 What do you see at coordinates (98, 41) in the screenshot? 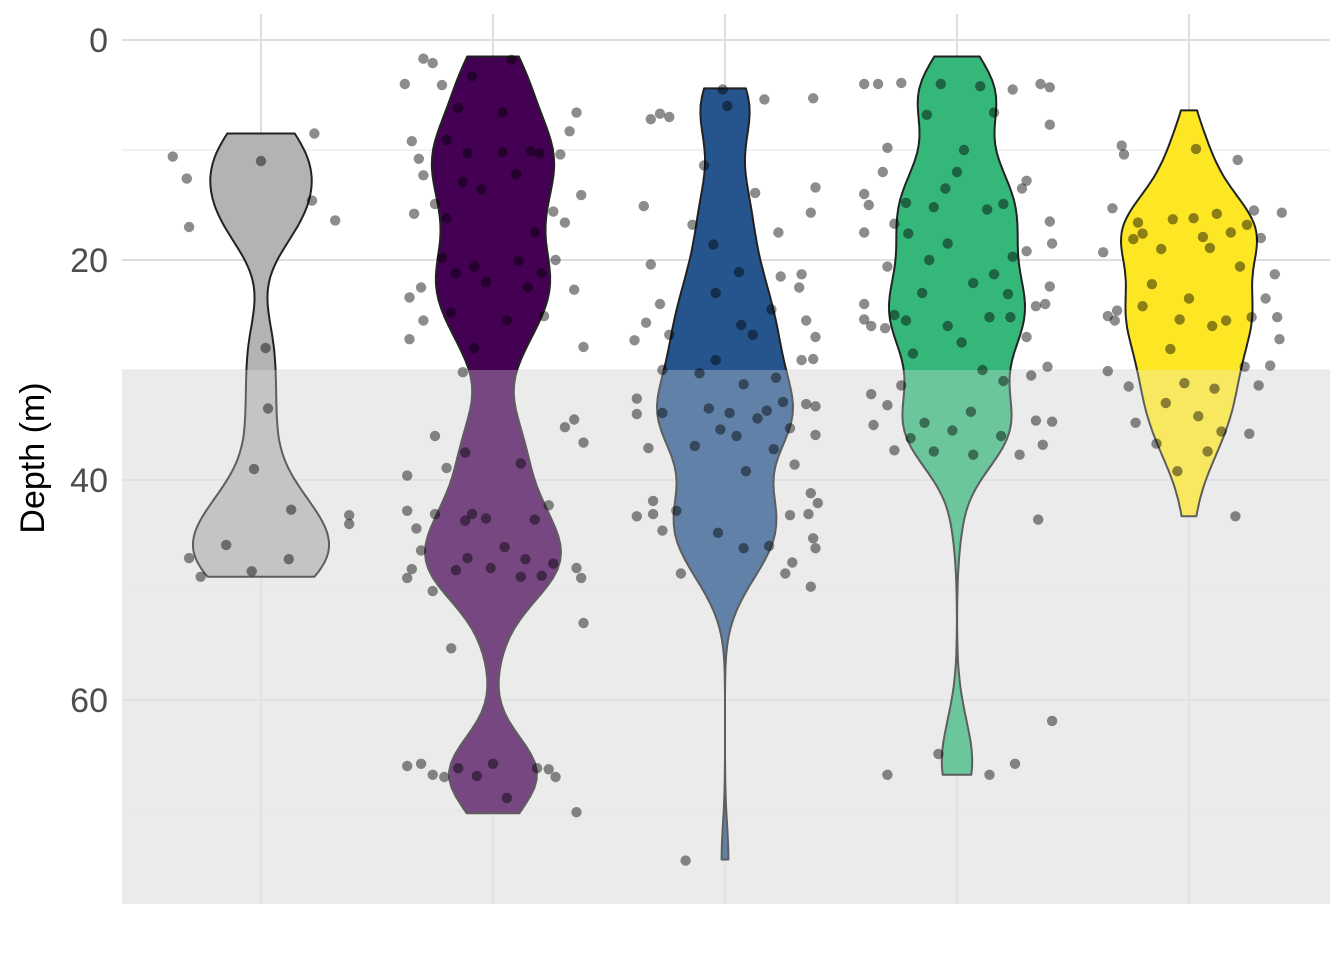
I see `y-tick-label: 0` at bounding box center [98, 41].